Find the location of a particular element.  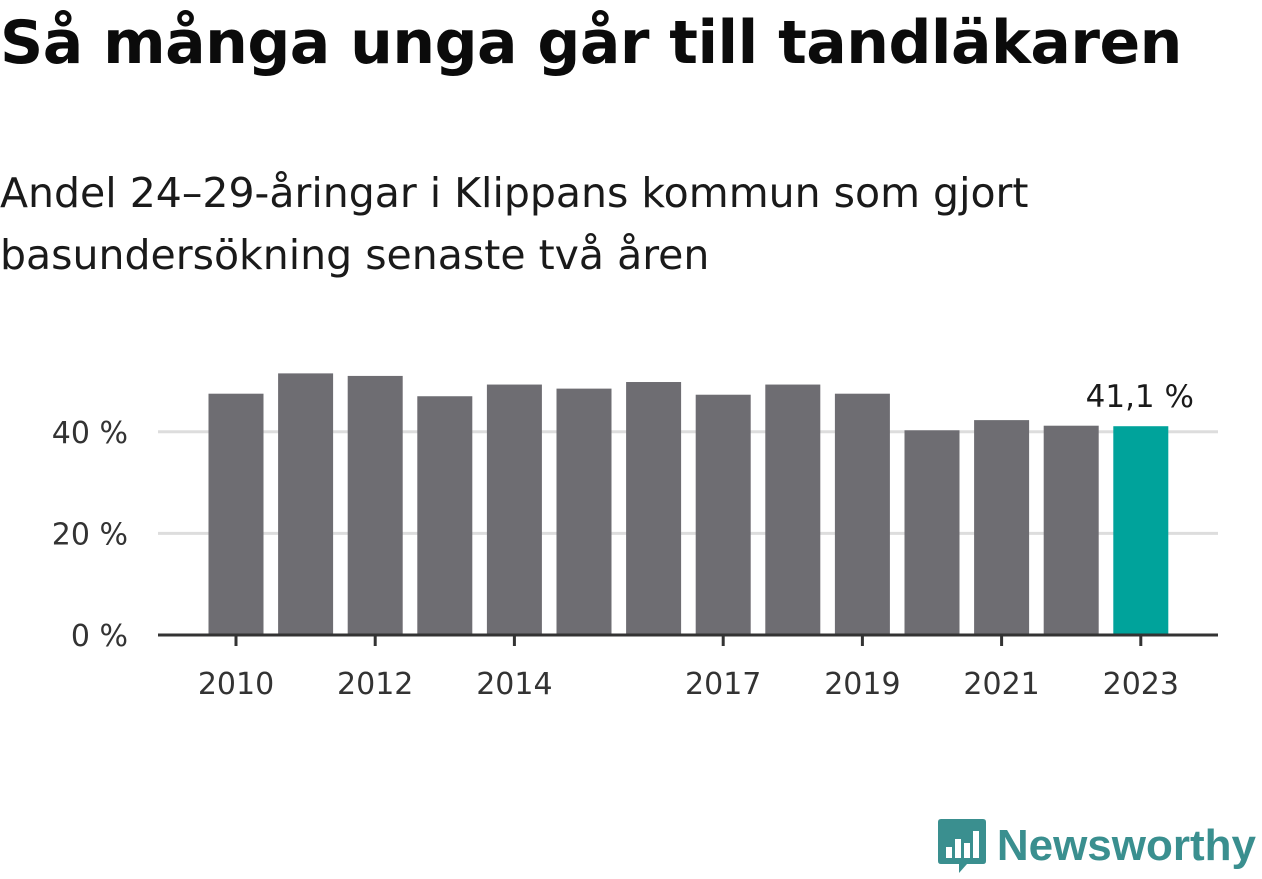

bar-2020 is located at coordinates (932, 532).